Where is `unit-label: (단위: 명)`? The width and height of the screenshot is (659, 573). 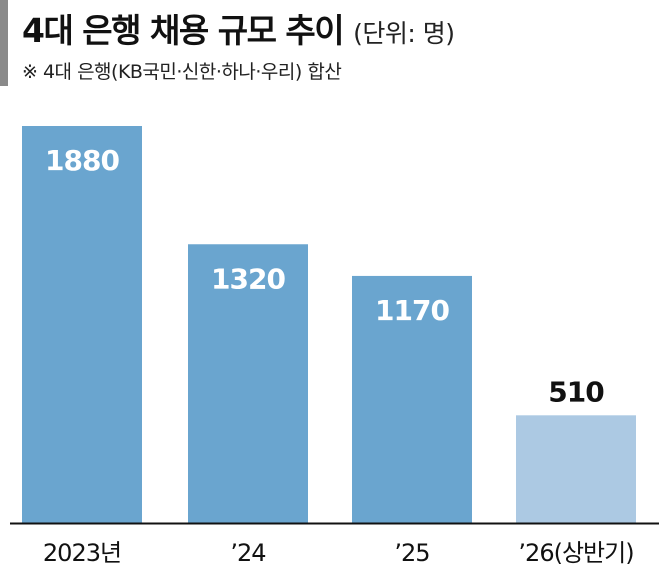
unit-label: (단위: 명) is located at coordinates (404, 33).